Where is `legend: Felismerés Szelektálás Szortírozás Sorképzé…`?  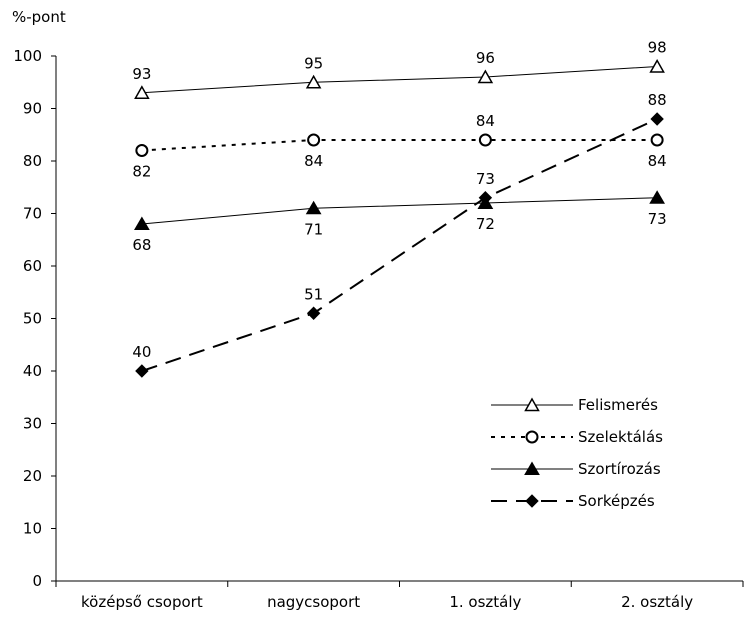 legend: Felismerés Szelektálás Szortírozás Sorképzé… is located at coordinates (577, 453).